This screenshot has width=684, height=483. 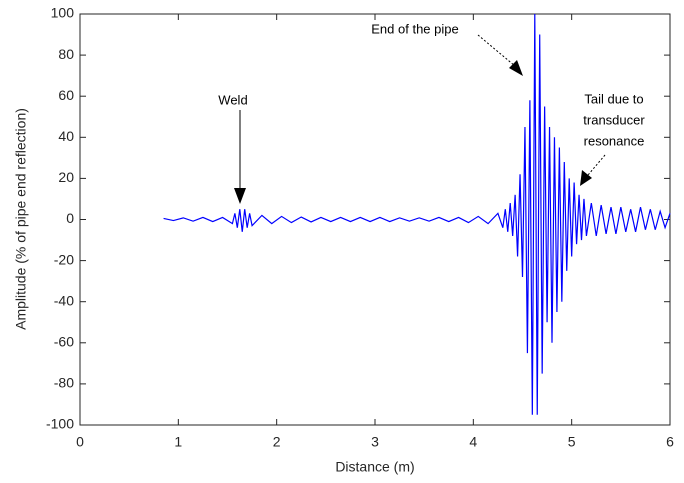 I want to click on x-axis-label: Distance (m), so click(x=374, y=467).